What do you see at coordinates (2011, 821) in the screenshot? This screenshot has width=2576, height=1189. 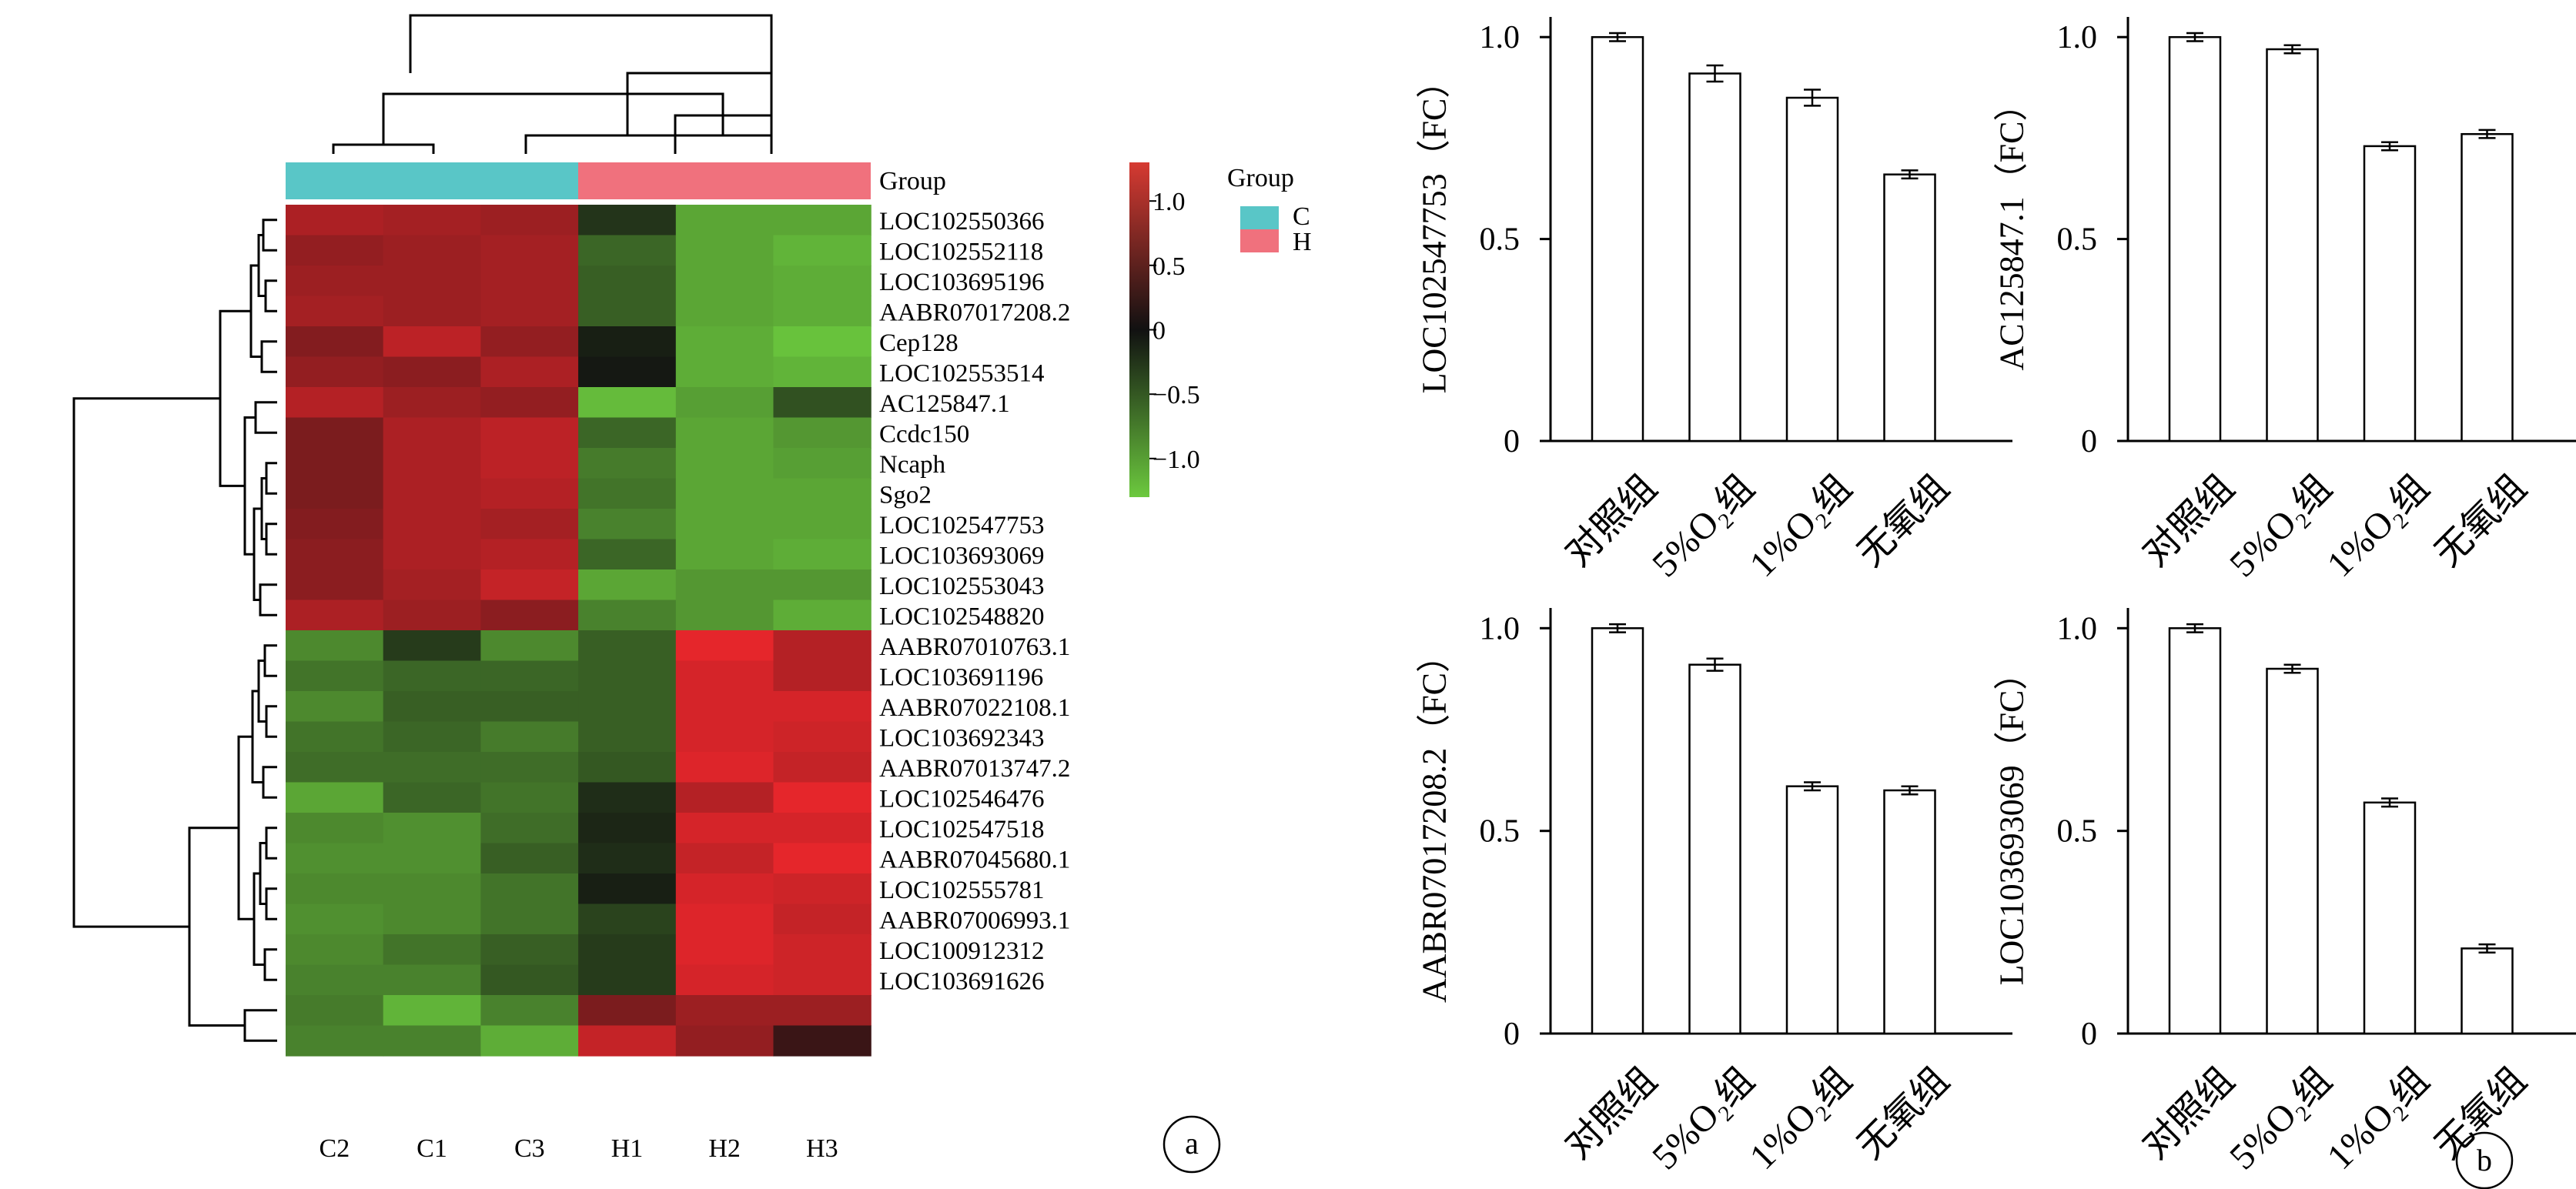 I see `y-axis-label: LOC103693069（FC）` at bounding box center [2011, 821].